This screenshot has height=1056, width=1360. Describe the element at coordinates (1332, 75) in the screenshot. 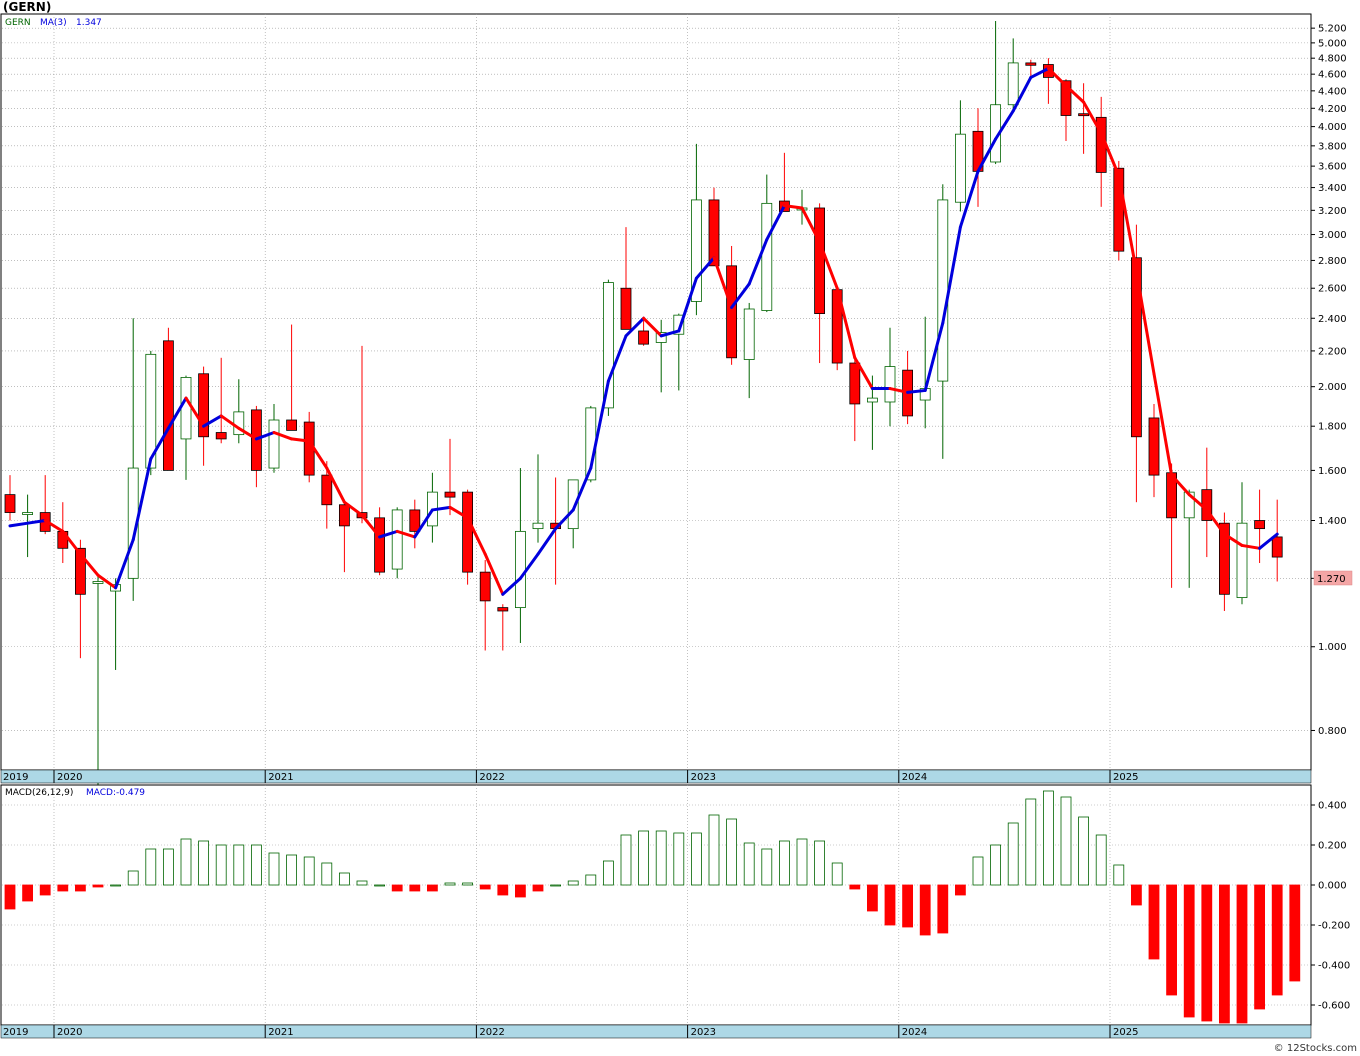

I see `price-tick-label: 4.600` at that location.